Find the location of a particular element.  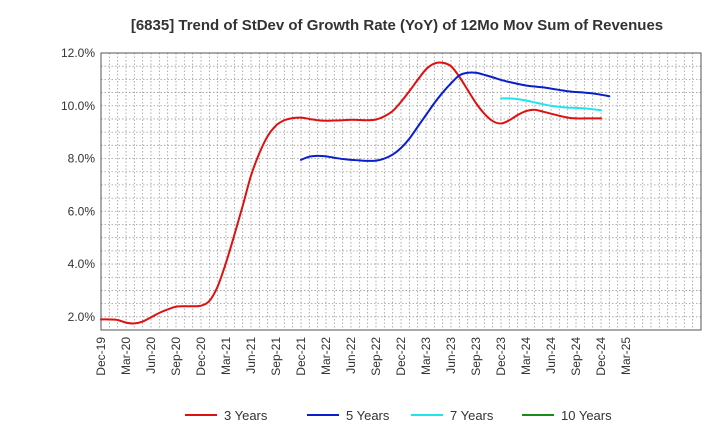

legend-label-7-years: 7 Years is located at coordinates (472, 415).